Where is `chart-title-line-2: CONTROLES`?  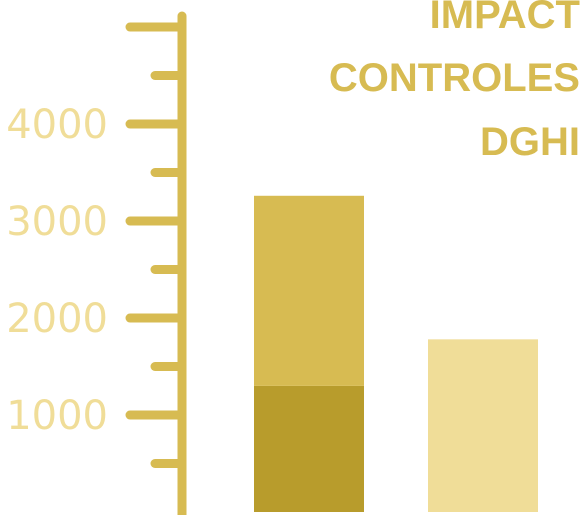 chart-title-line-2: CONTROLES is located at coordinates (454, 78).